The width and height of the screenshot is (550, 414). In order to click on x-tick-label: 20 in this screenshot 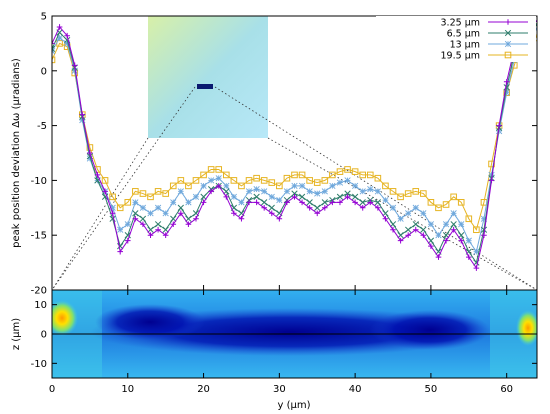, I will do `click(203, 389)`.